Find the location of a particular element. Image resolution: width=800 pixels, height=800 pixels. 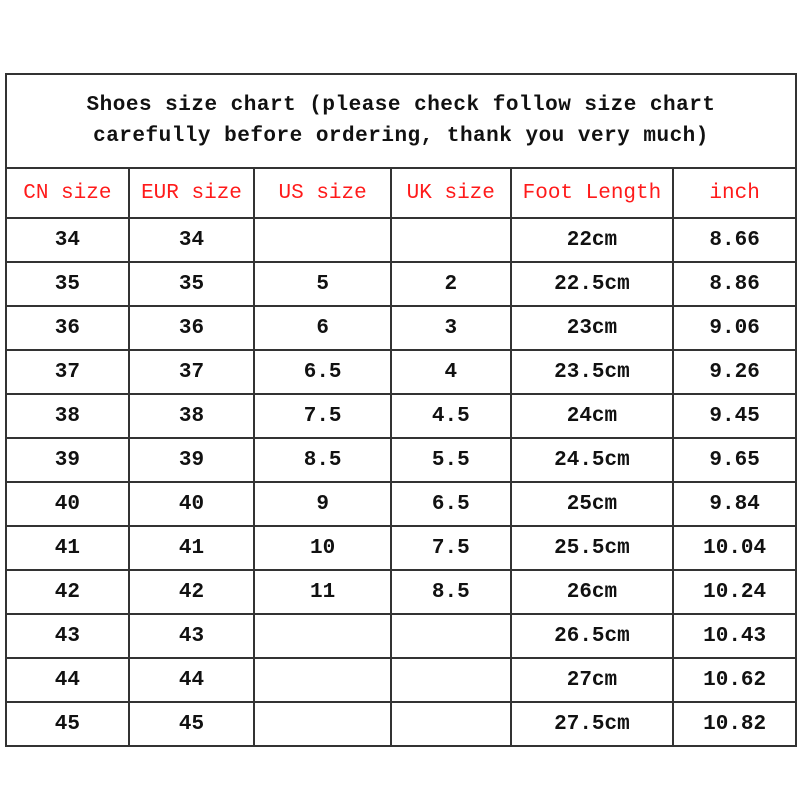

cell-foot-length: 23cm is located at coordinates (592, 328).